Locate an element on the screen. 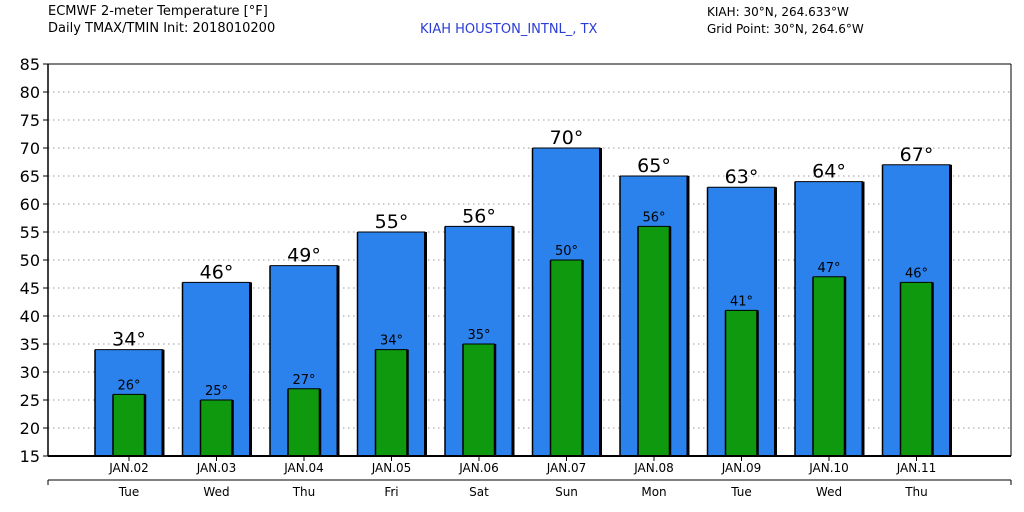 This screenshot has height=512, width=1024. y-tick-label: 35 is located at coordinates (30, 344).